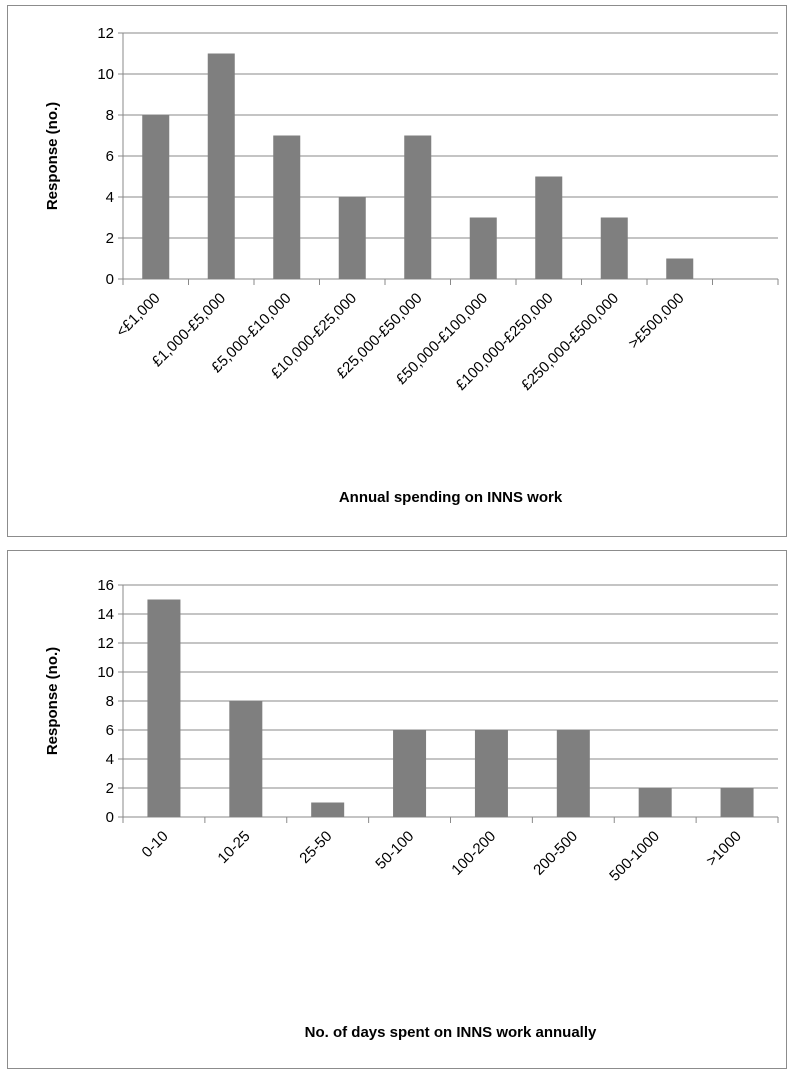 This screenshot has height=1073, width=790. What do you see at coordinates (394, 850) in the screenshot?
I see `days-category-label: 50-100` at bounding box center [394, 850].